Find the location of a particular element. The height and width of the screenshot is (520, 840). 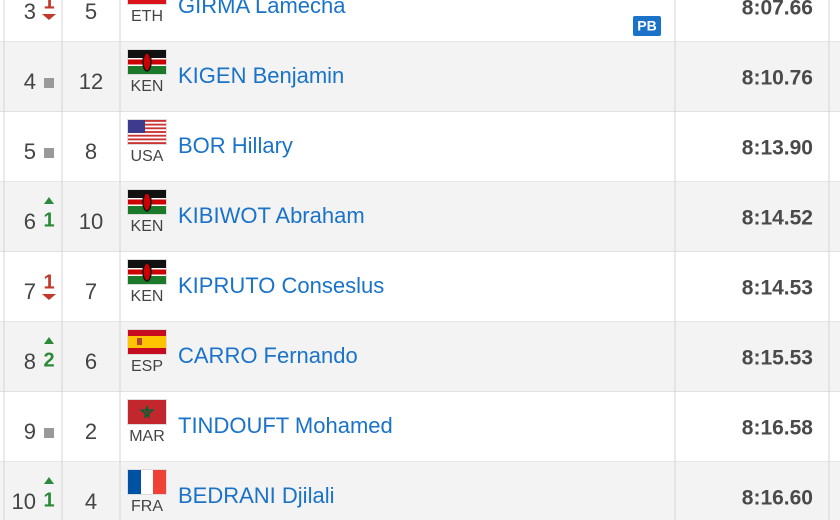

flag-field is located at coordinates (147, 412).